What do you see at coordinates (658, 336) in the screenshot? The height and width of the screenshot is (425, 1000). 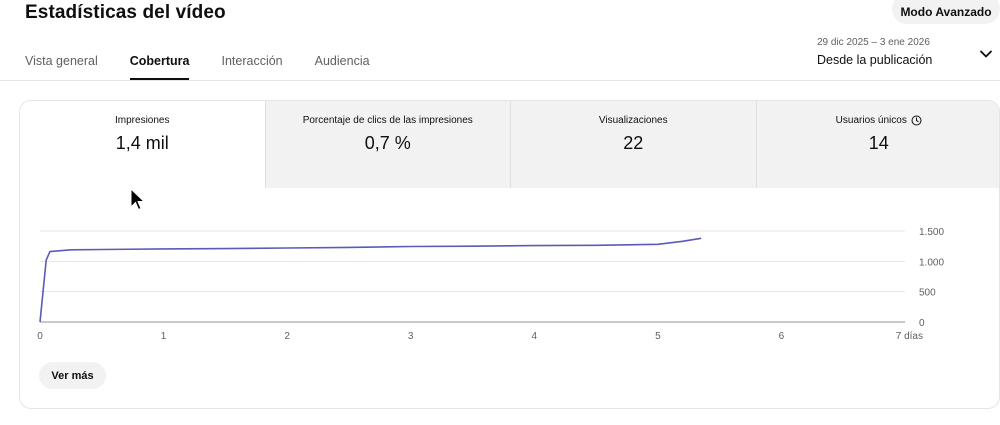 I see `x-tick-label: 5` at bounding box center [658, 336].